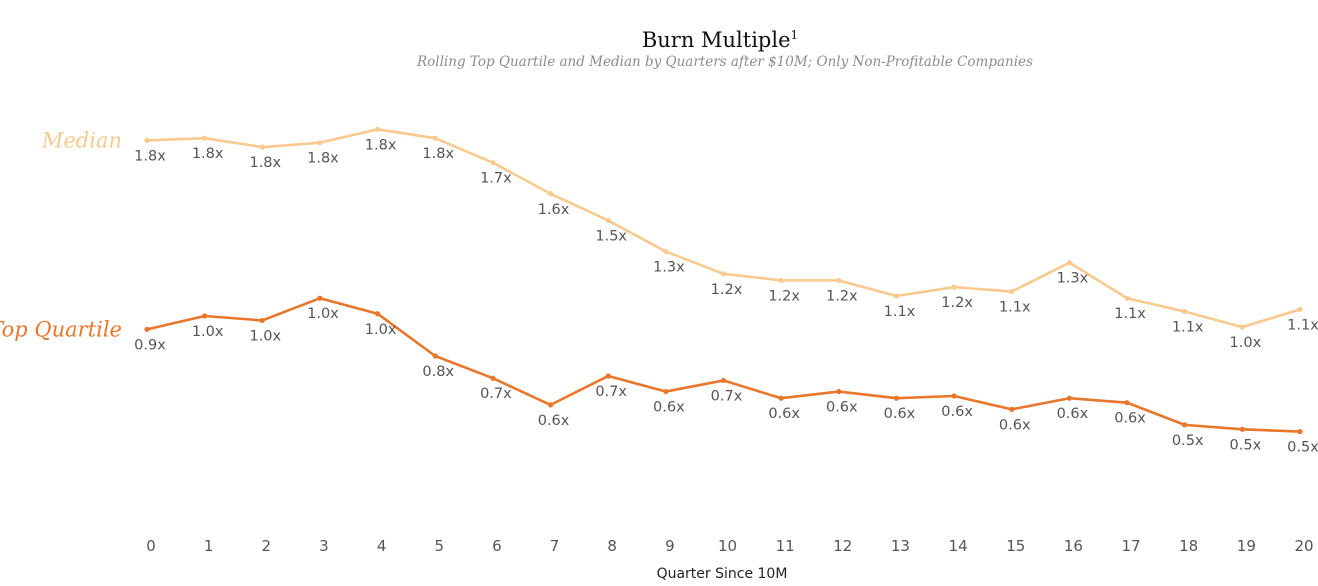 This screenshot has width=1318, height=586. I want to click on x-tick-label: 17, so click(1131, 546).